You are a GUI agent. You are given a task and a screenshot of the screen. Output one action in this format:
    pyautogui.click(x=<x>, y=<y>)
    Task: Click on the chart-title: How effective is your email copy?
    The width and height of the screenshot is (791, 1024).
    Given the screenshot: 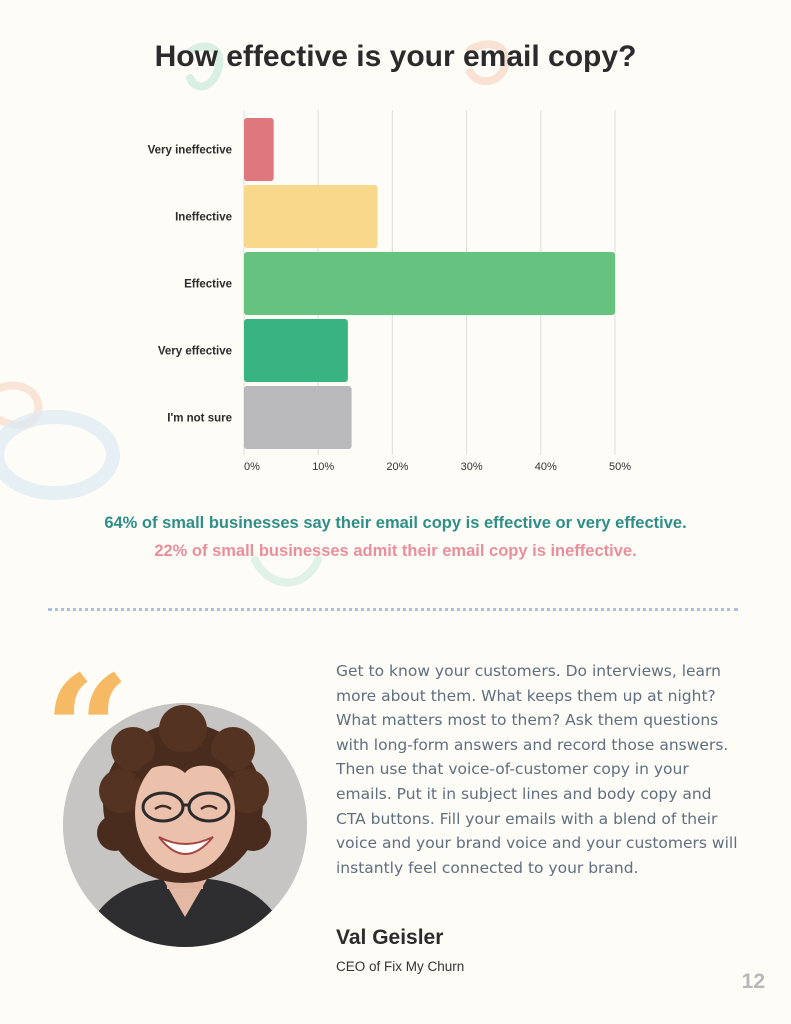 What is the action you would take?
    pyautogui.click(x=395, y=56)
    